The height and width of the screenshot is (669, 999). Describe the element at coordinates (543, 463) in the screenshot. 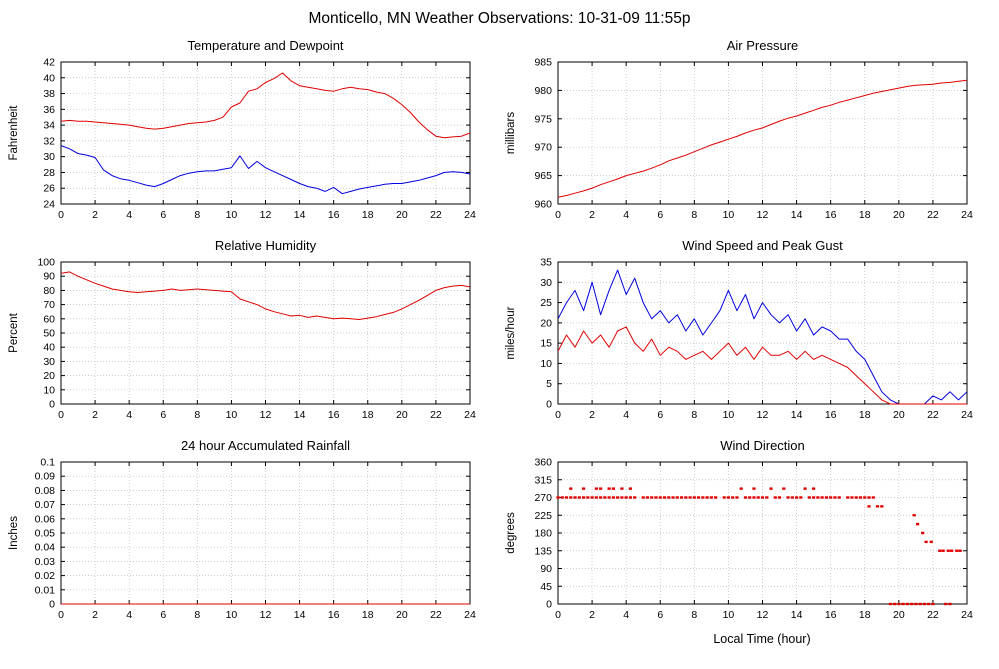

I see `svg-text: 360` at that location.